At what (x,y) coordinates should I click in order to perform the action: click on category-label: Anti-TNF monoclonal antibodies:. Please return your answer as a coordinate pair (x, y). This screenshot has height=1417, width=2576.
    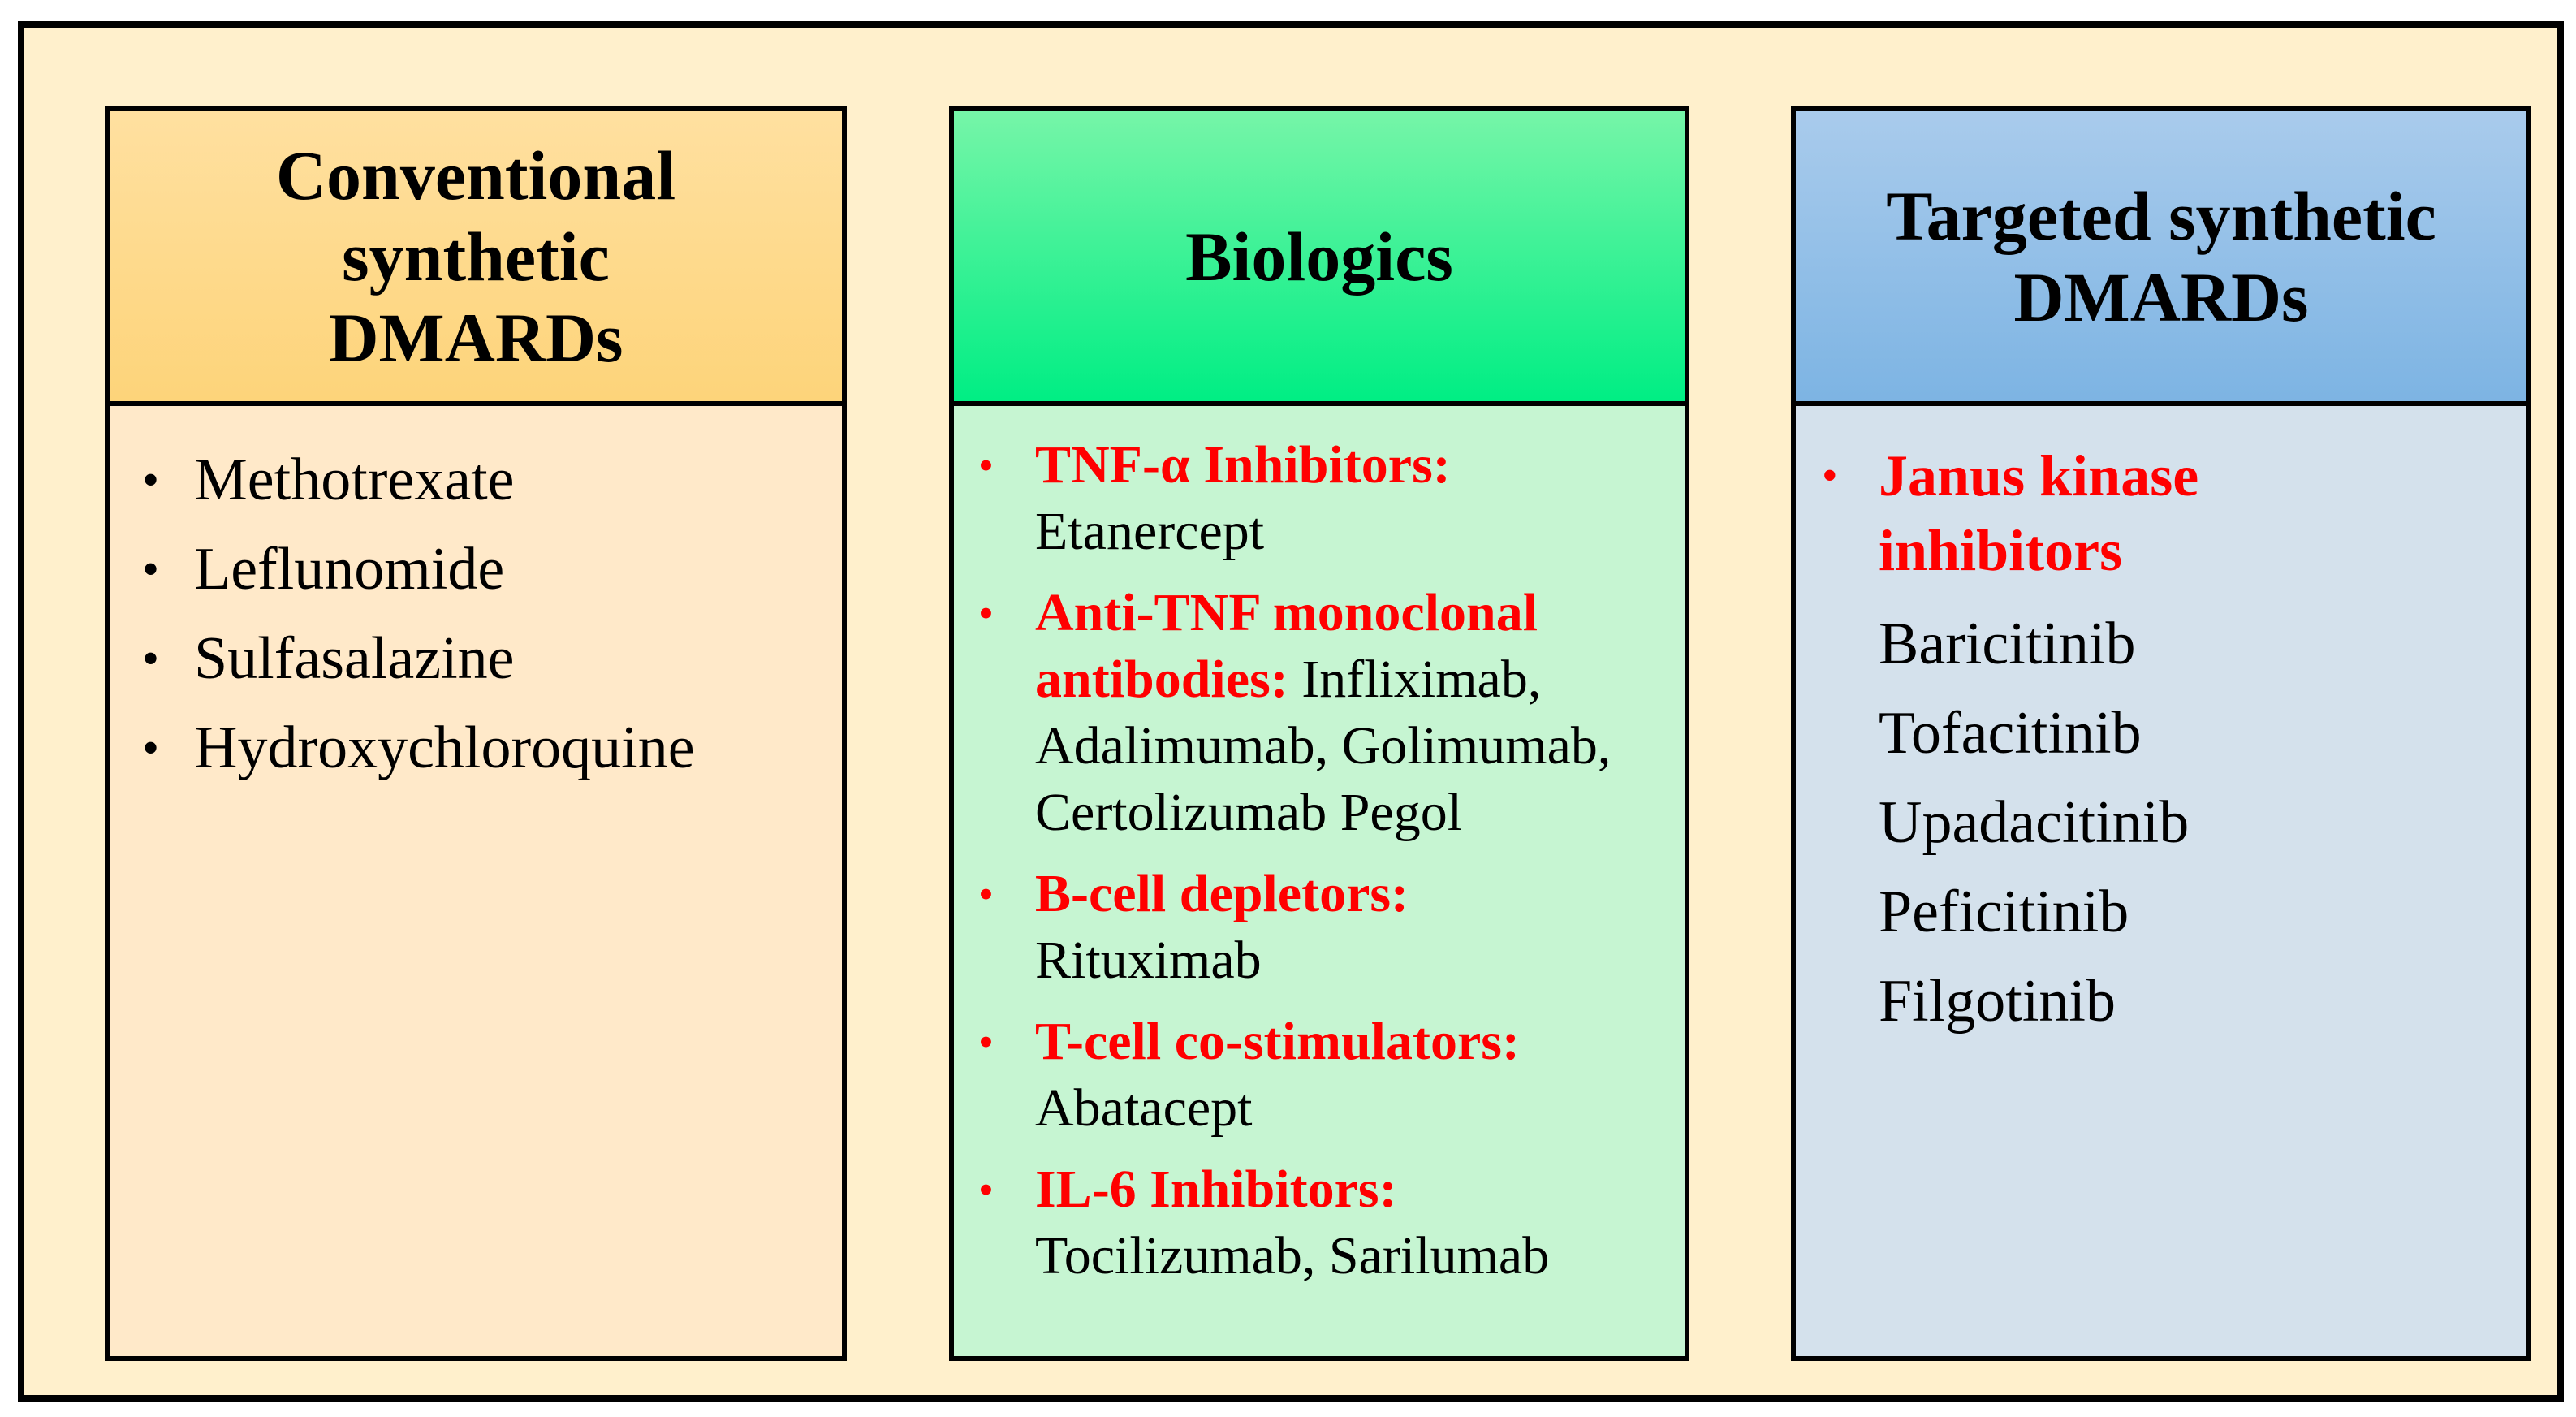
    Looking at the image, I should click on (1286, 646).